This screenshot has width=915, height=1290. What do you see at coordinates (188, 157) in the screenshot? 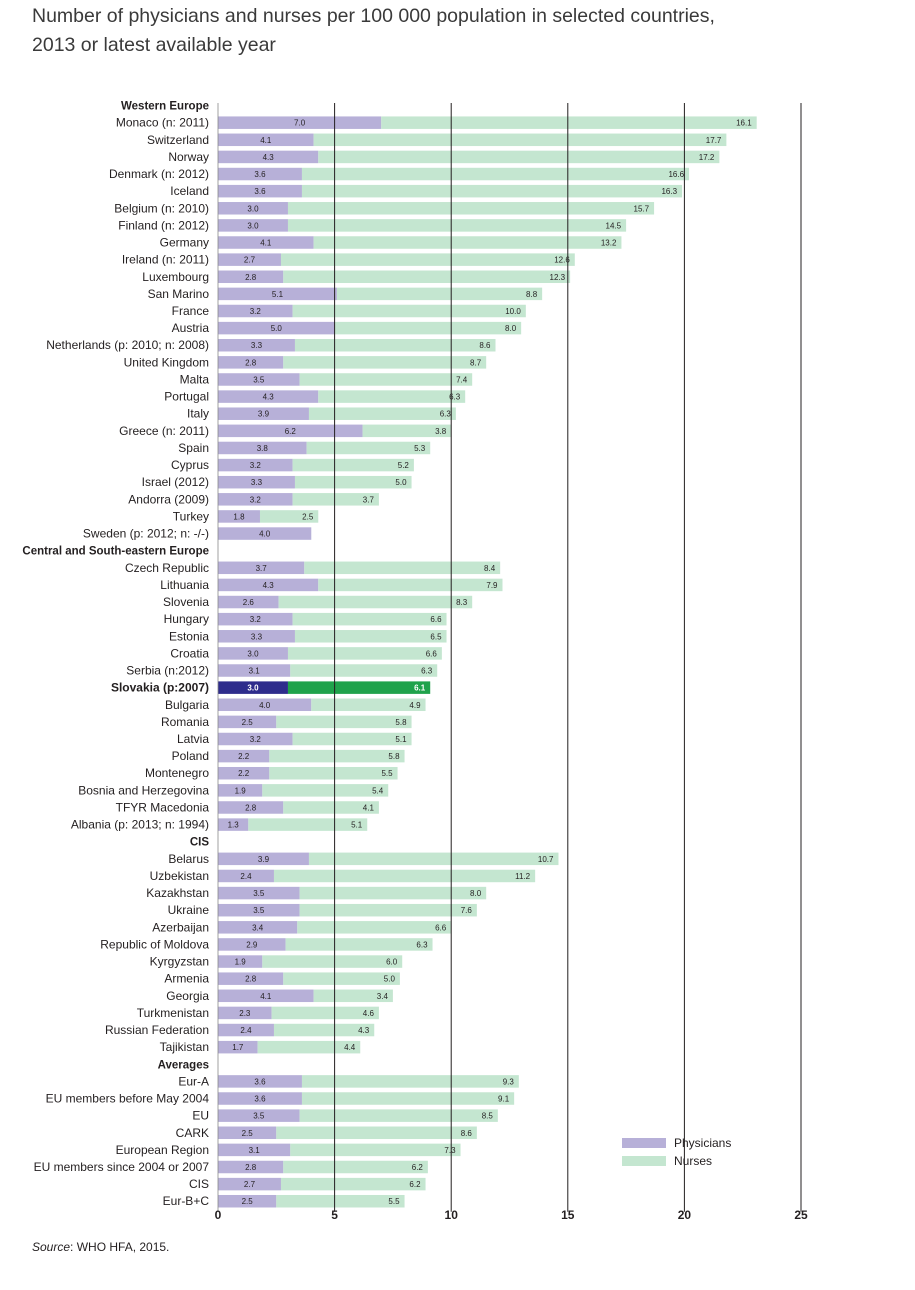
I see `category-label-norway: Norway` at bounding box center [188, 157].